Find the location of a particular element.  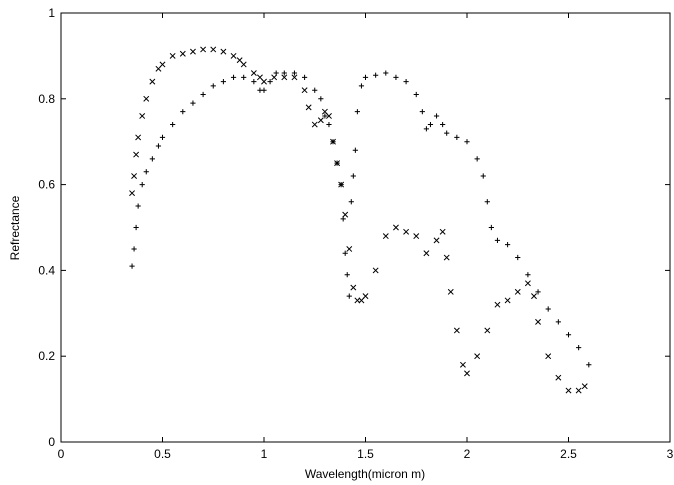

y-tick-label: 1 is located at coordinates (51, 13).